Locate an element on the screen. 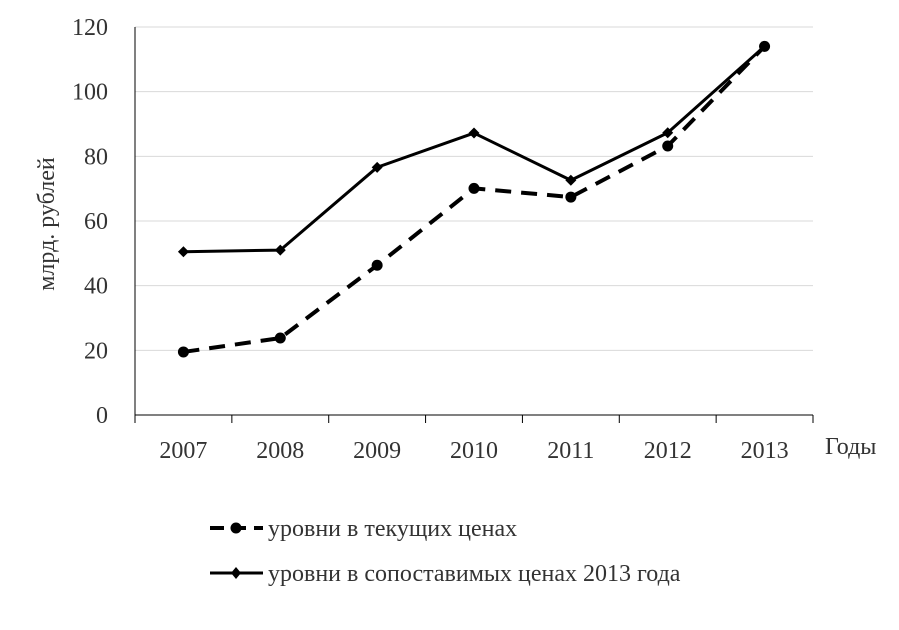  legend-item-1: уровни в сопоставимых ценах 2013 года is located at coordinates (445, 574).